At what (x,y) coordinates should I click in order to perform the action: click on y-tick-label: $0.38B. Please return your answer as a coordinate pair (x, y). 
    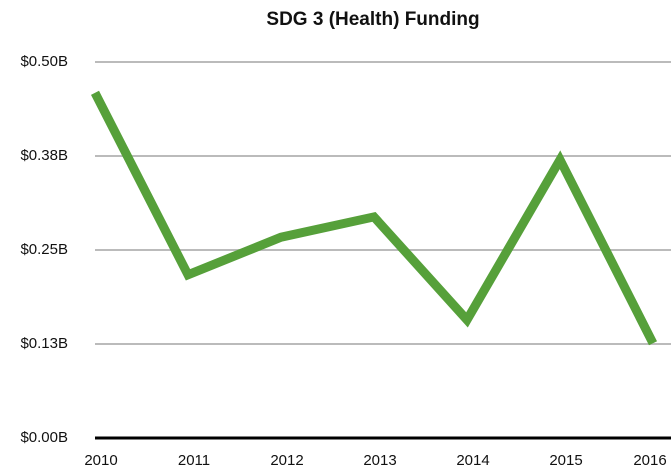
    Looking at the image, I should click on (44, 155).